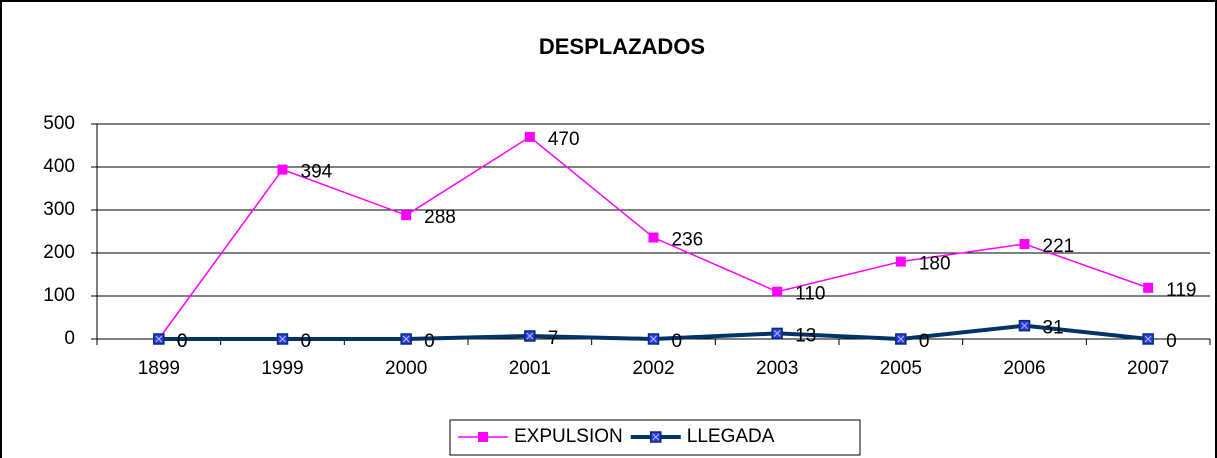 Image resolution: width=1217 pixels, height=458 pixels. Describe the element at coordinates (1148, 368) in the screenshot. I see `x-tick-label: 2007` at that location.